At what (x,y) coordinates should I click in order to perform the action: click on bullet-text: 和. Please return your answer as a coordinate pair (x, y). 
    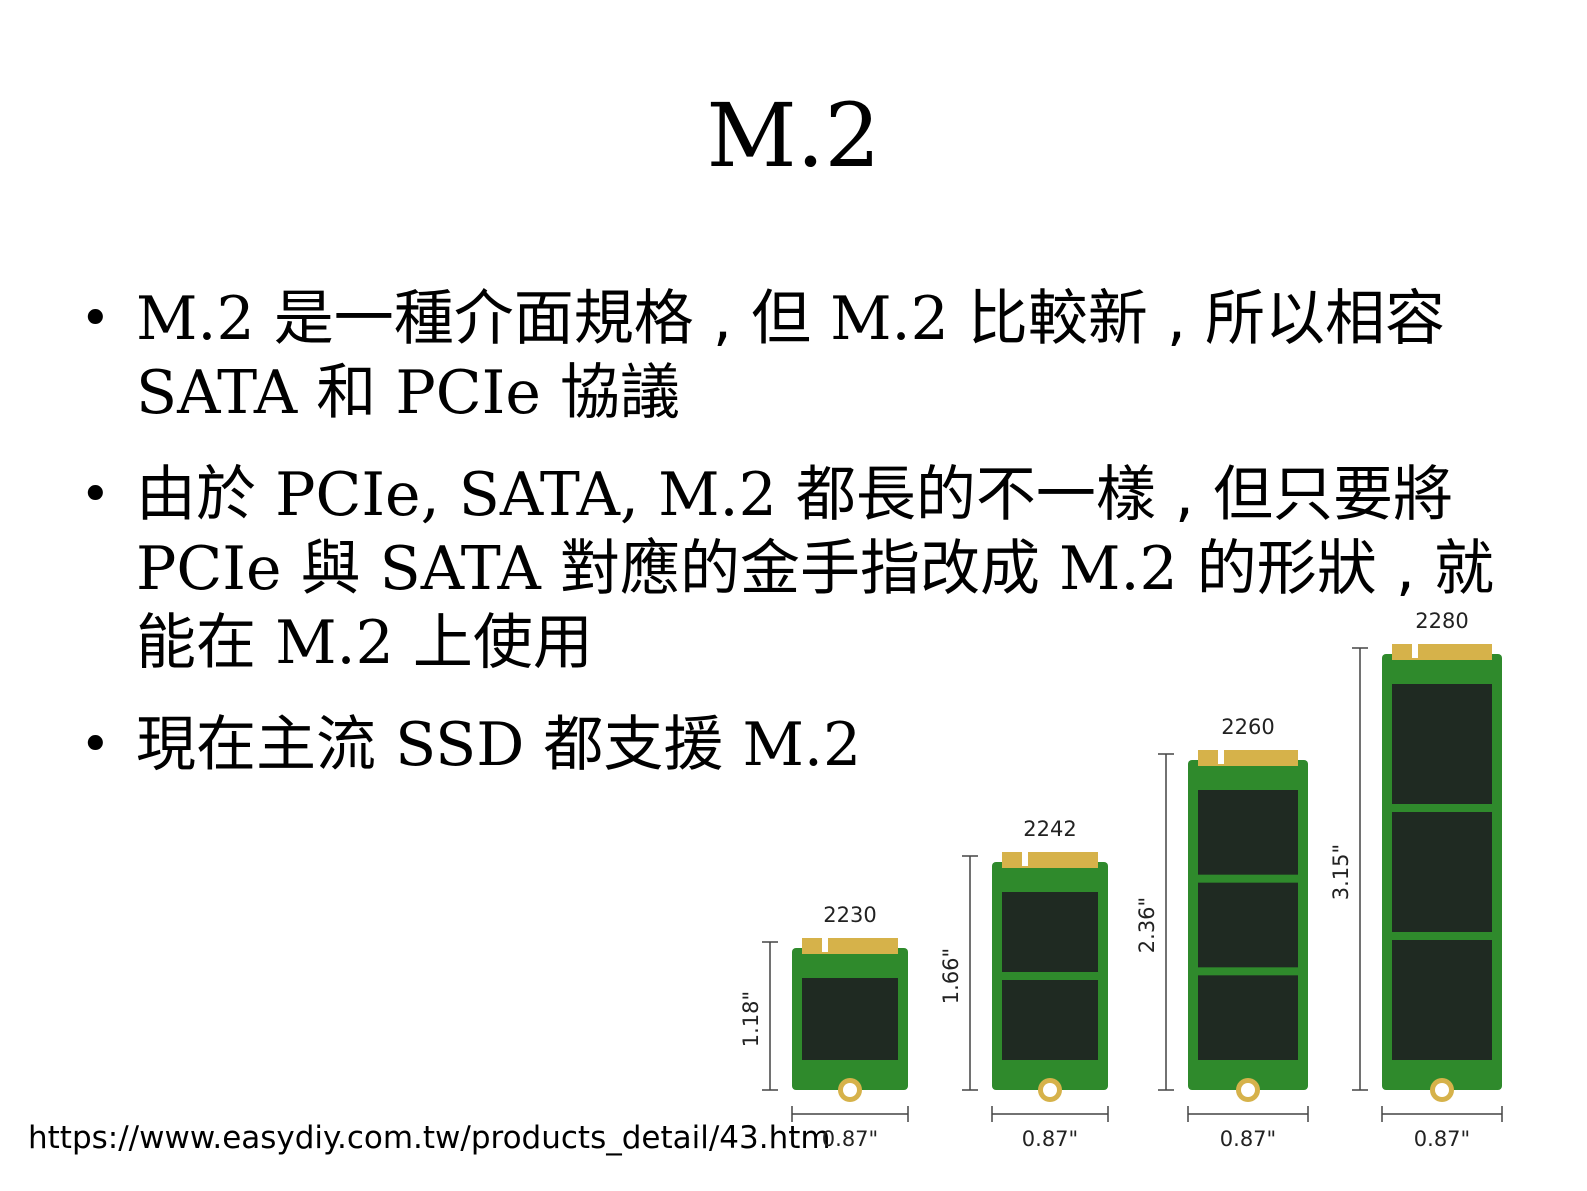
    Looking at the image, I should click on (346, 393).